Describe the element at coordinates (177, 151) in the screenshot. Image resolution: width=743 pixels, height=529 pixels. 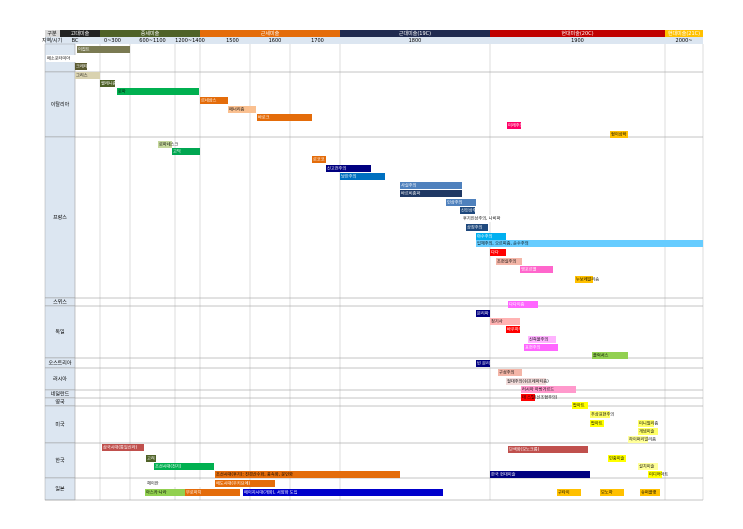
I see `period-bar-label: 고딕` at that location.